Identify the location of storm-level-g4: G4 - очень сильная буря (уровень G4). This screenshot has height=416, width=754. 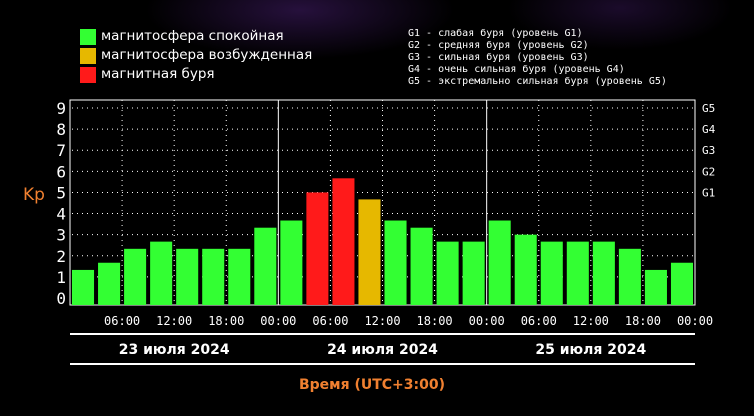
(516, 69).